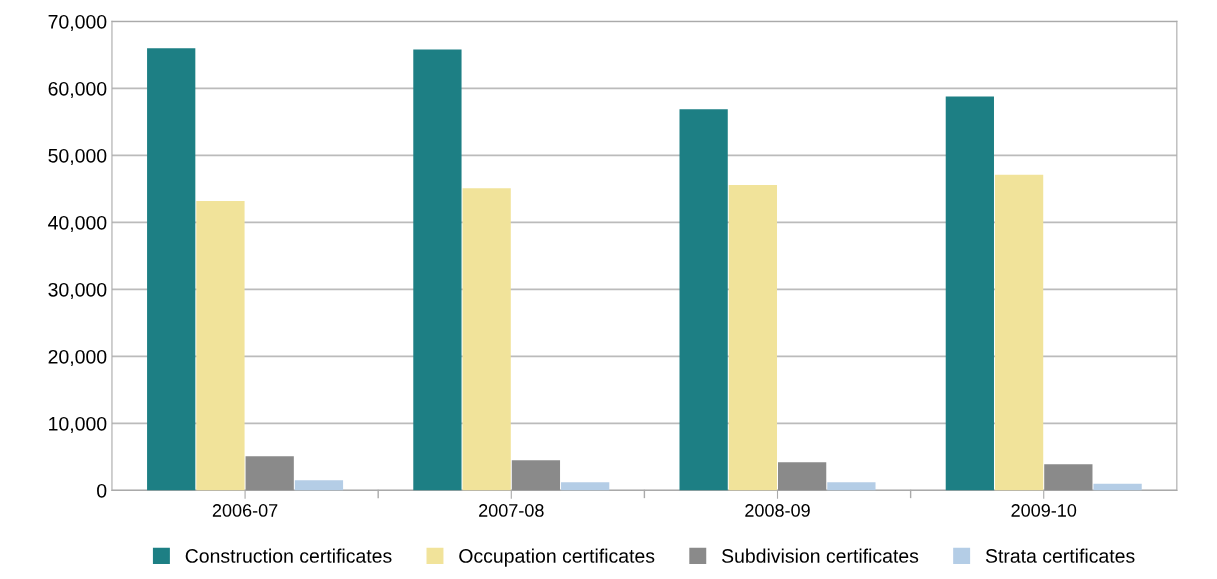 The width and height of the screenshot is (1217, 579). What do you see at coordinates (511, 510) in the screenshot?
I see `x-tick-label: 2007-08` at bounding box center [511, 510].